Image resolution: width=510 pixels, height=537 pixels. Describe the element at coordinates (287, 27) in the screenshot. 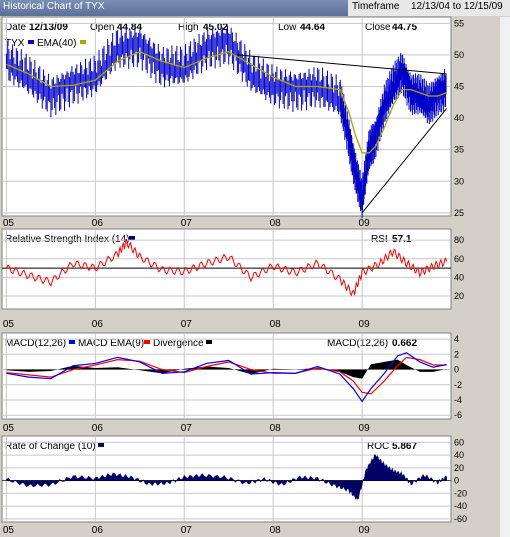

I see `low-label: Low` at that location.